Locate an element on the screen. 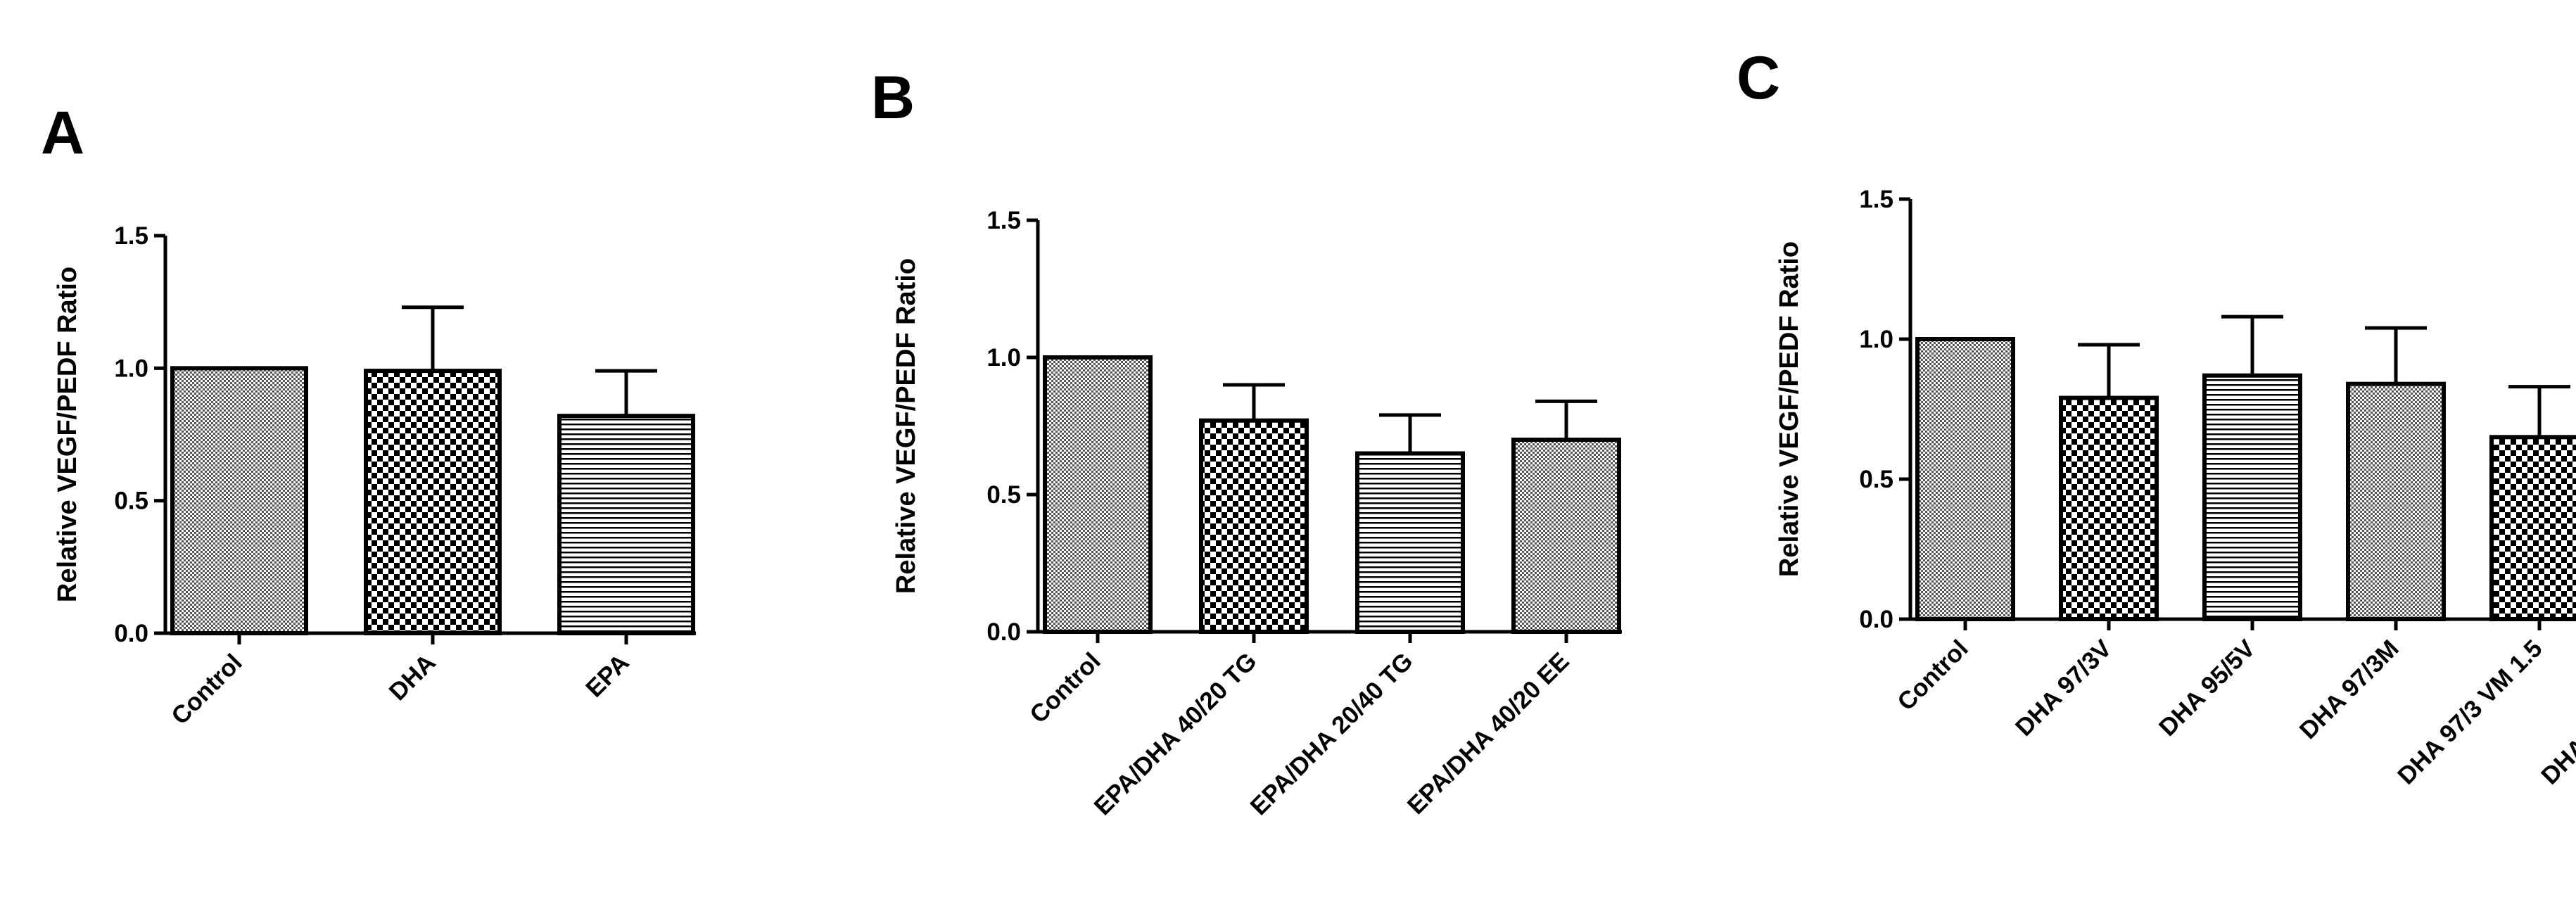  x-tick-label: DHA 97/3V is located at coordinates (2063, 688).